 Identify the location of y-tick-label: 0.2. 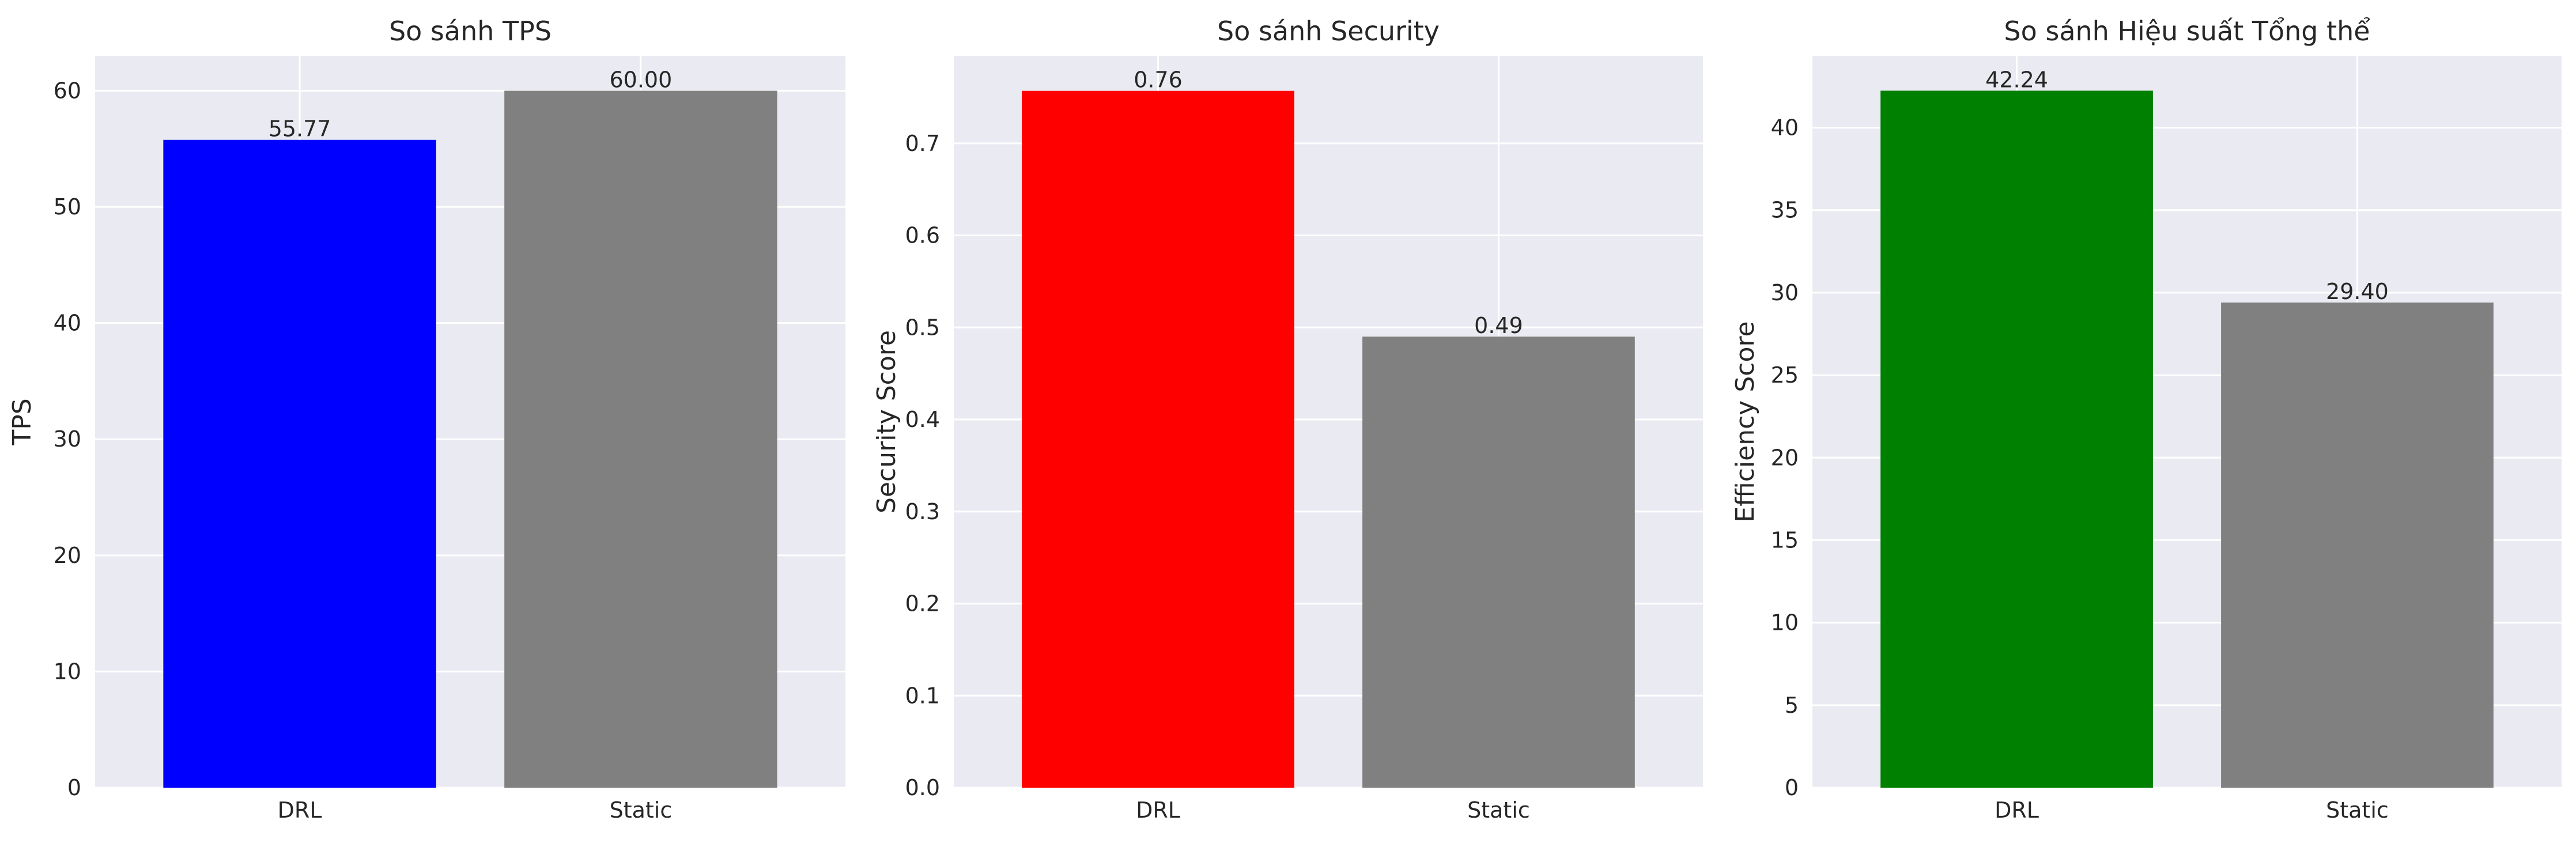
(922, 604).